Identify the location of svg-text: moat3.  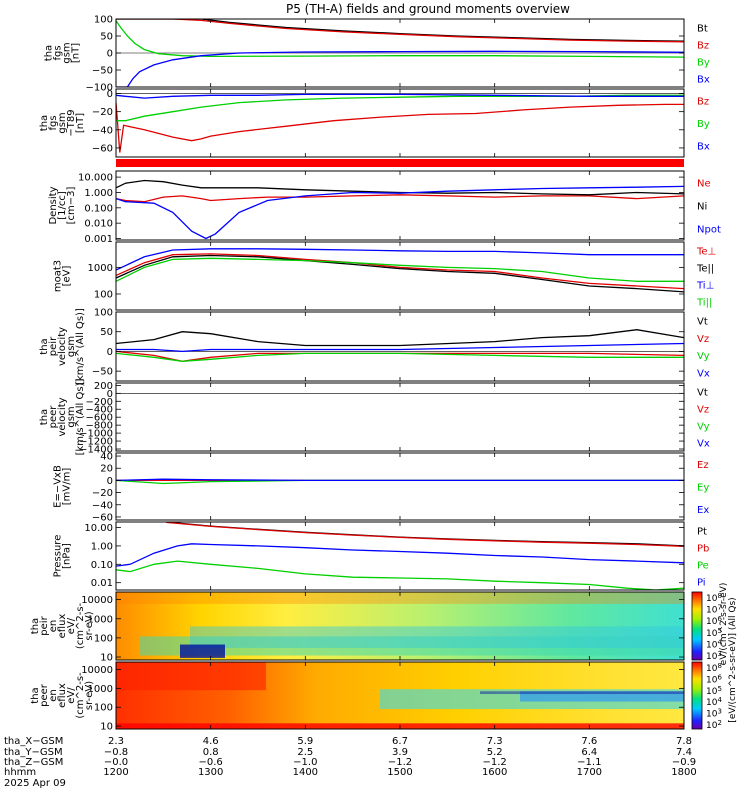
(58, 276).